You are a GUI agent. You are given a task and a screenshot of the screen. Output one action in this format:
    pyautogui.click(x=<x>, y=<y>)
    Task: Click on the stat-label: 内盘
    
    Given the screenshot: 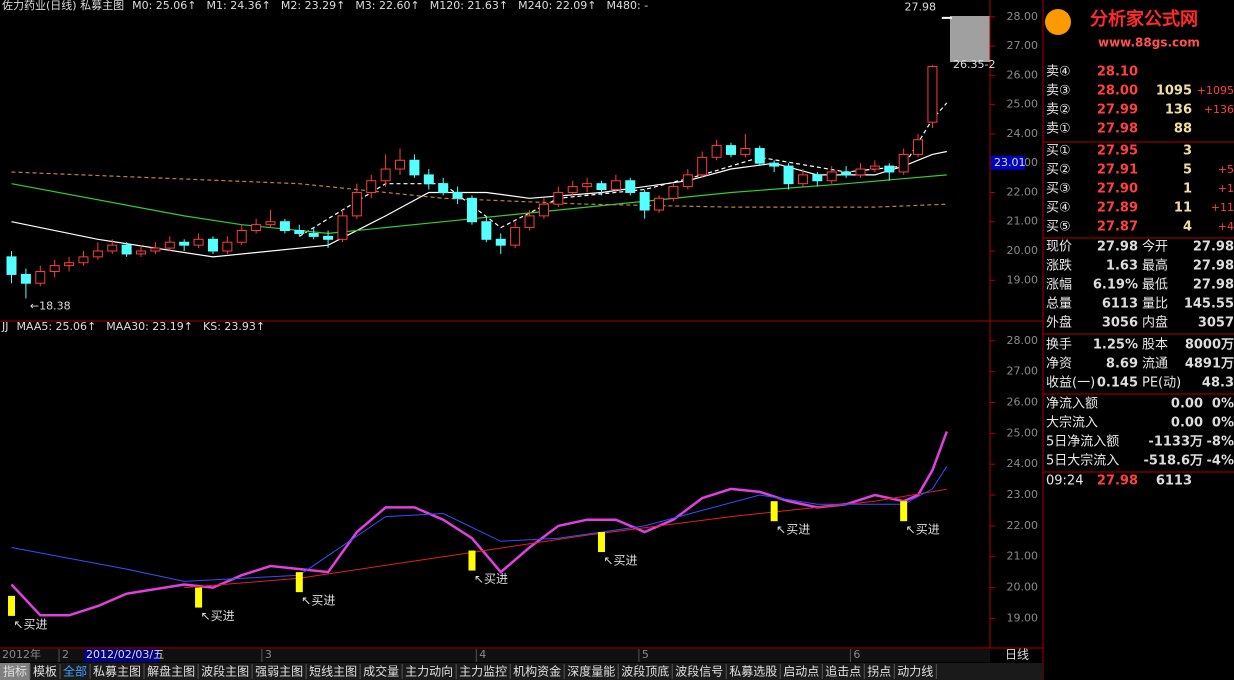 What is the action you would take?
    pyautogui.click(x=1155, y=323)
    